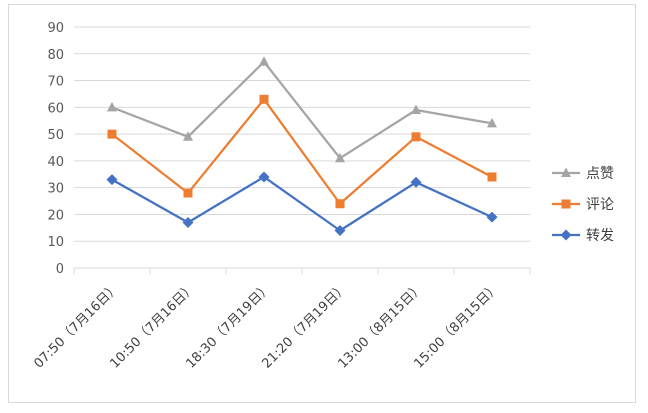 Image resolution: width=648 pixels, height=413 pixels. Describe the element at coordinates (380, 325) in the screenshot. I see `x-tick-label: 13:00（8月15日）` at that location.